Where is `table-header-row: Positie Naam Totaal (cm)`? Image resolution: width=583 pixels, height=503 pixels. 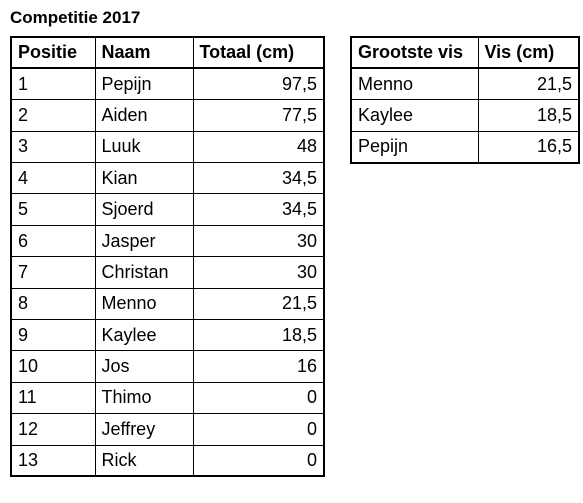
table-header-row: Positie Naam Totaal (cm) is located at coordinates (167, 53).